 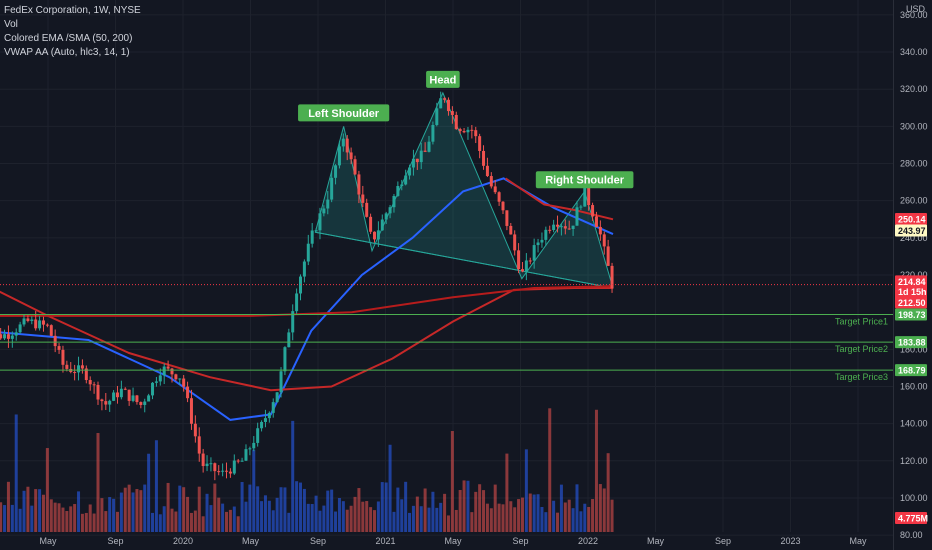 What do you see at coordinates (914, 238) in the screenshot?
I see `price-tick-label: 240.00` at bounding box center [914, 238].